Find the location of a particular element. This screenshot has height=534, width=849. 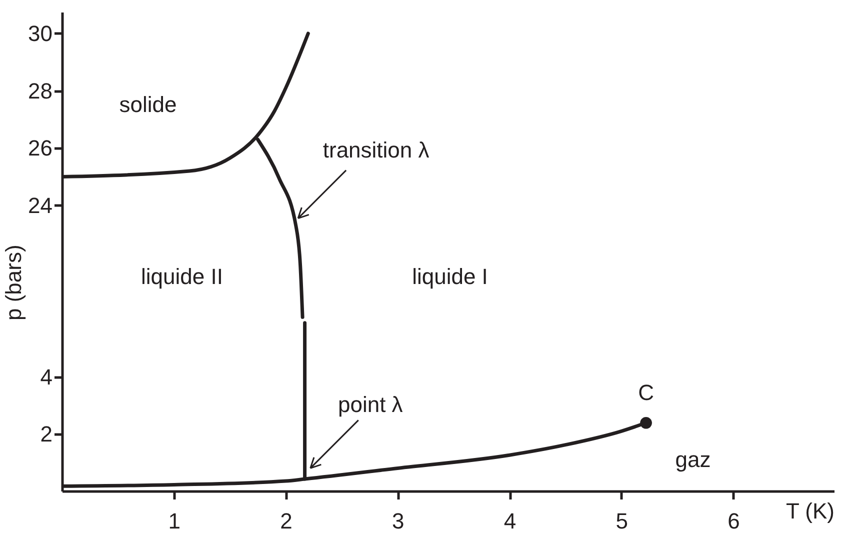

annotation: solide is located at coordinates (148, 104).